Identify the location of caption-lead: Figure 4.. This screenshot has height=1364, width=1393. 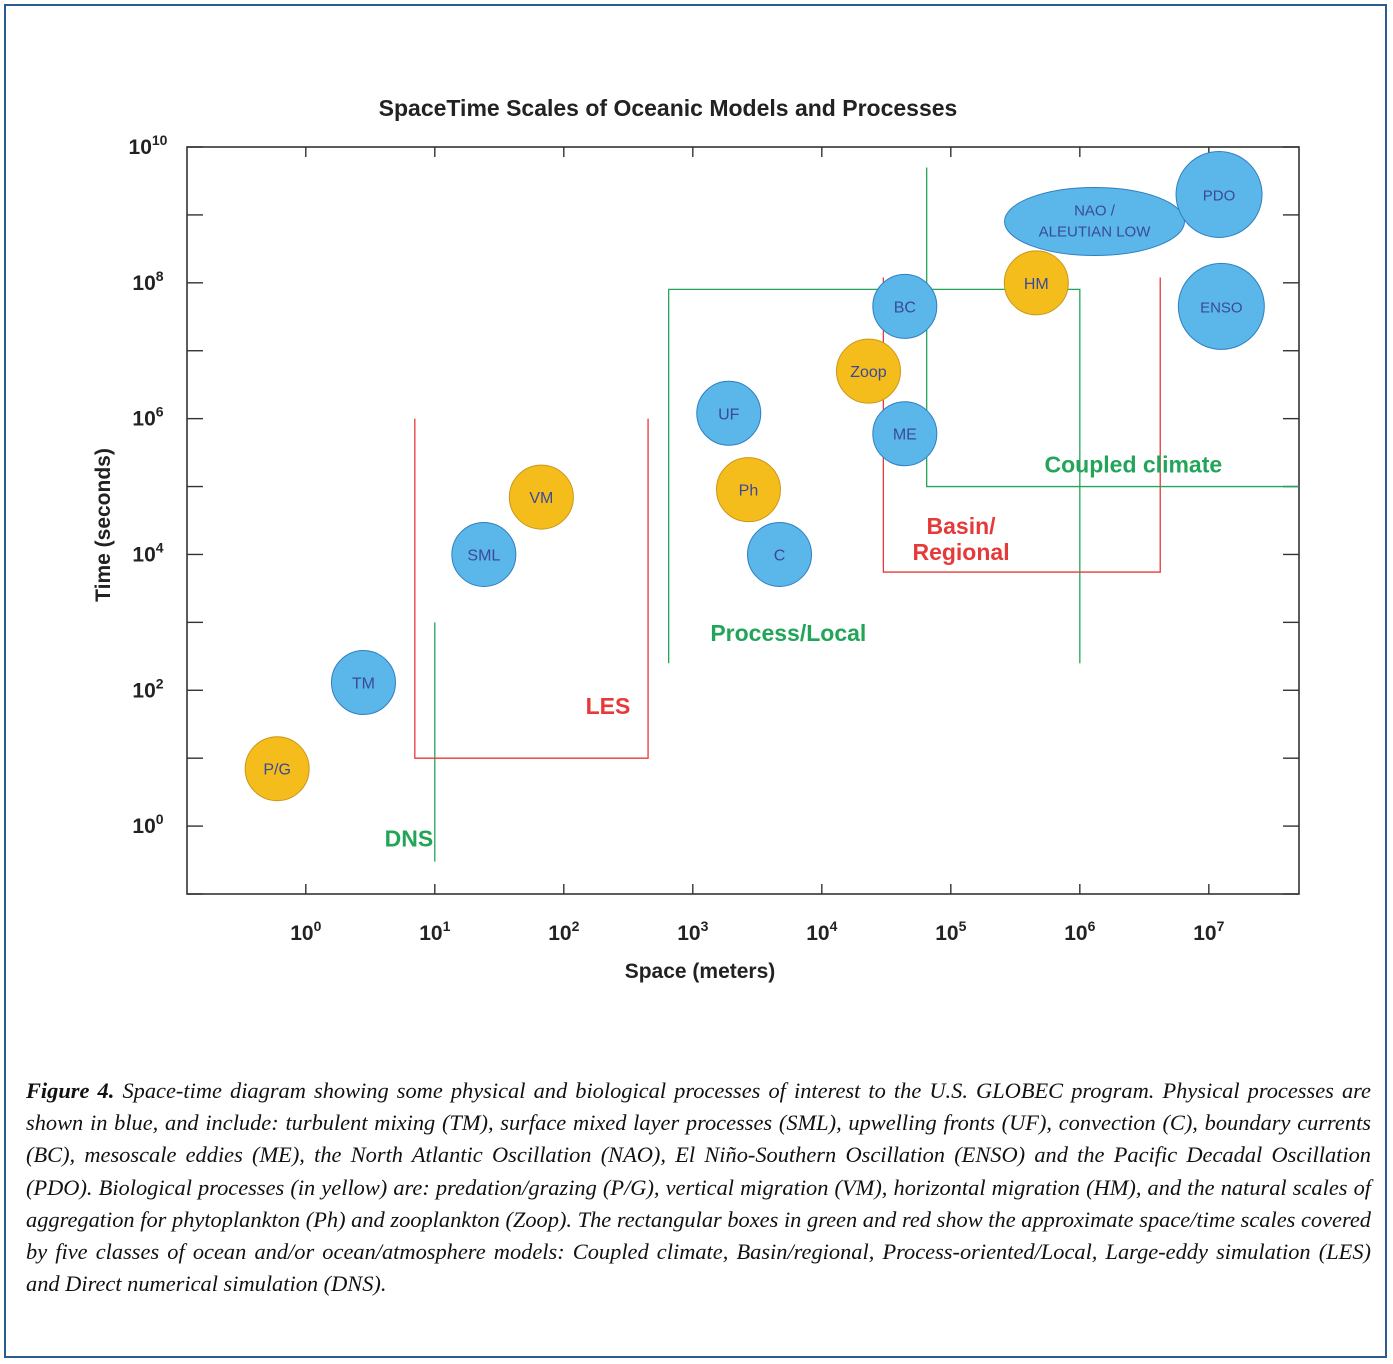
(70, 1090).